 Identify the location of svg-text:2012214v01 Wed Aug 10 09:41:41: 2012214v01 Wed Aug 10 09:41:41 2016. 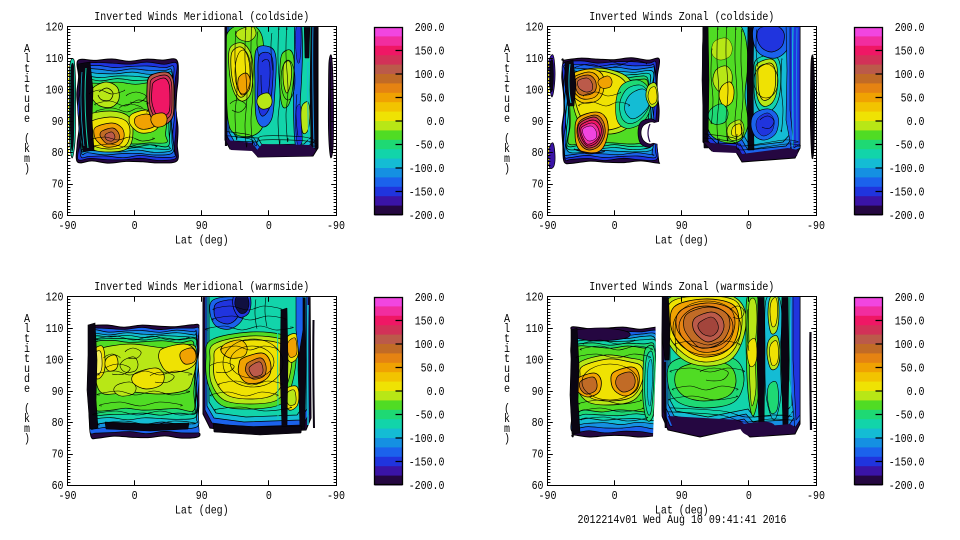
(682, 520).